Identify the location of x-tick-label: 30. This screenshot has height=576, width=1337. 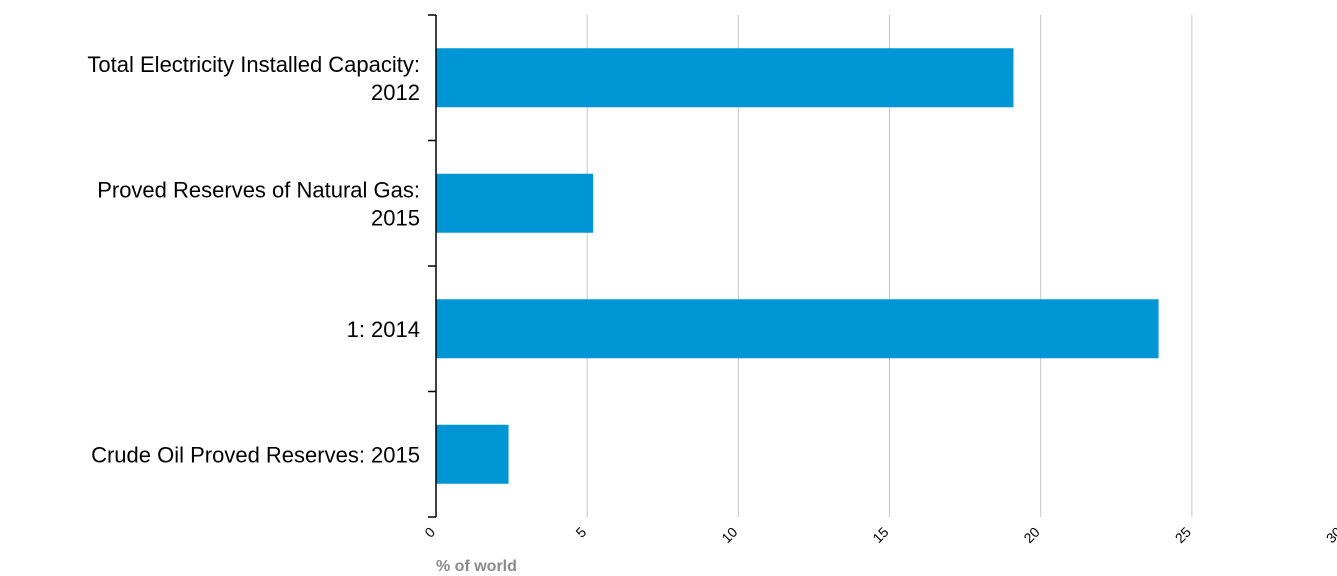
(1330, 535).